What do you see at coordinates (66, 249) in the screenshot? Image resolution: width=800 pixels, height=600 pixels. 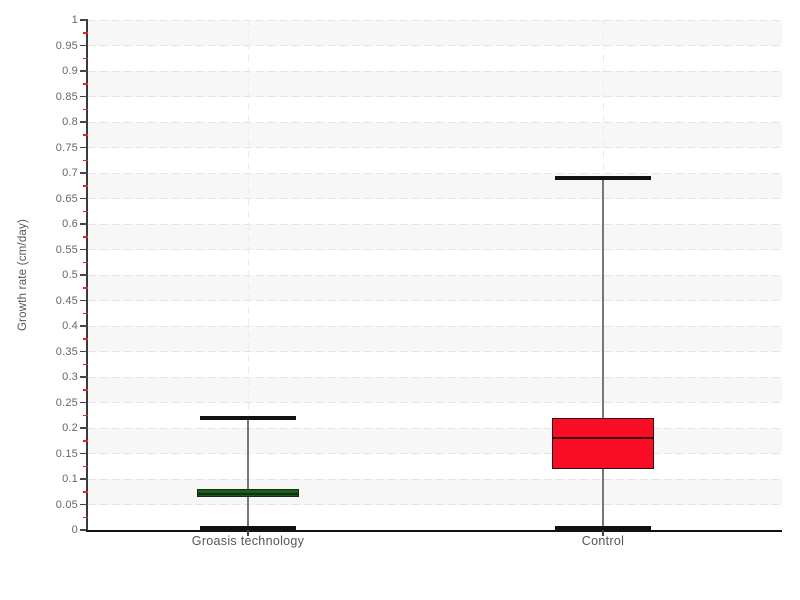 I see `y-tick-label: 0.55` at bounding box center [66, 249].